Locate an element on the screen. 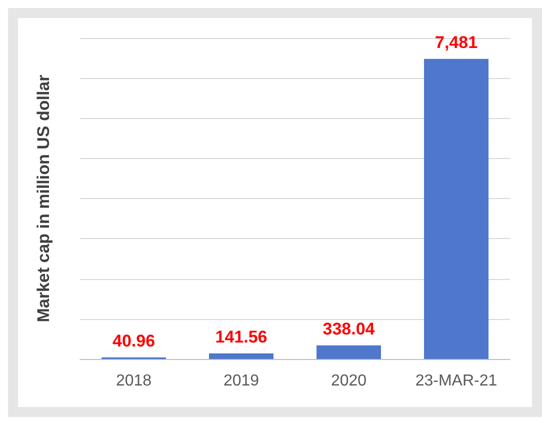 The width and height of the screenshot is (550, 425). data-label: 338.04 is located at coordinates (349, 328).